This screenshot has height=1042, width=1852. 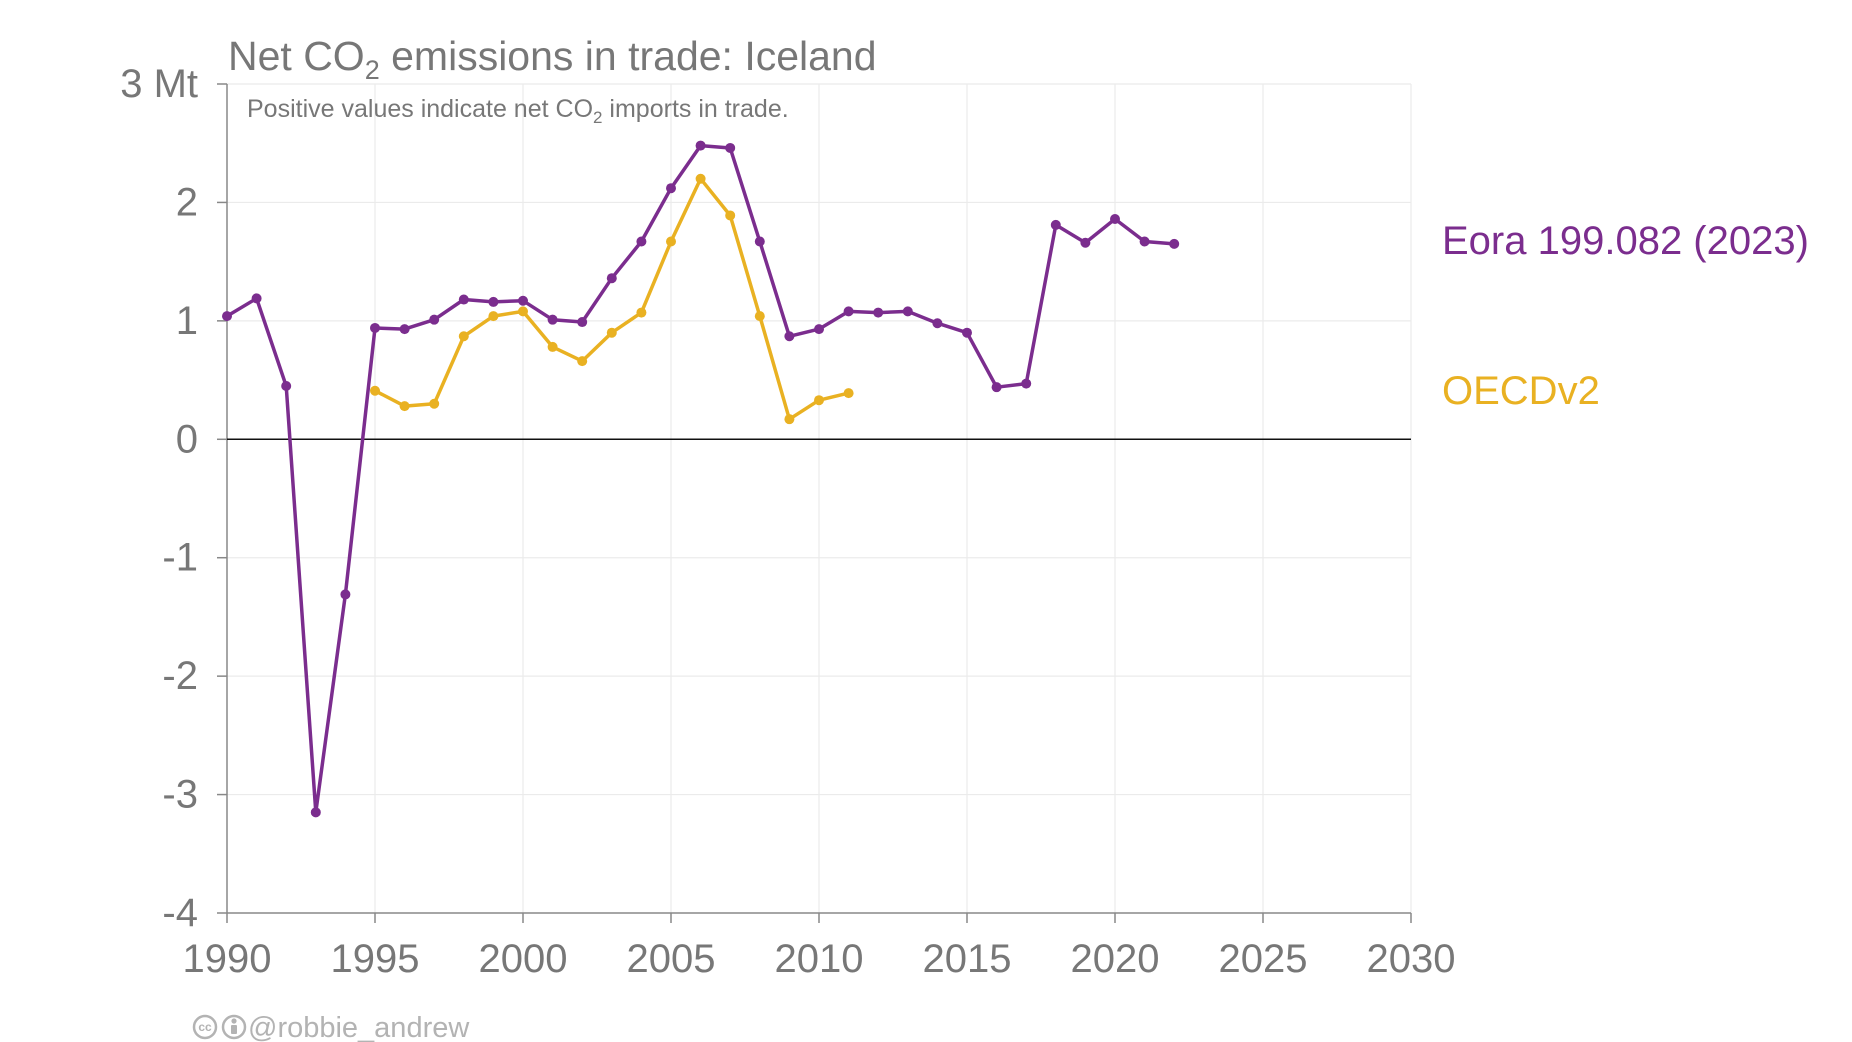 I want to click on chart-title: Net CO2 emissions in trade: Iceland, so click(x=552, y=59).